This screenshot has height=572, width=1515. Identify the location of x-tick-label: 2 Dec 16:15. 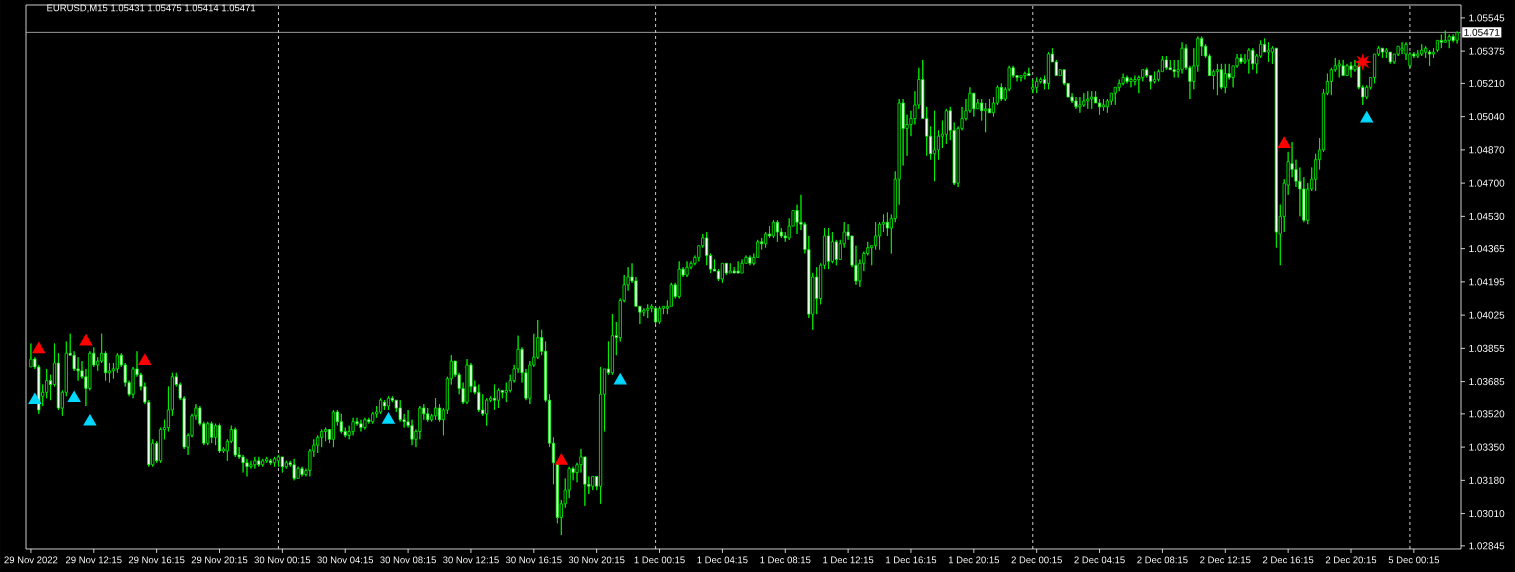
(1288, 560).